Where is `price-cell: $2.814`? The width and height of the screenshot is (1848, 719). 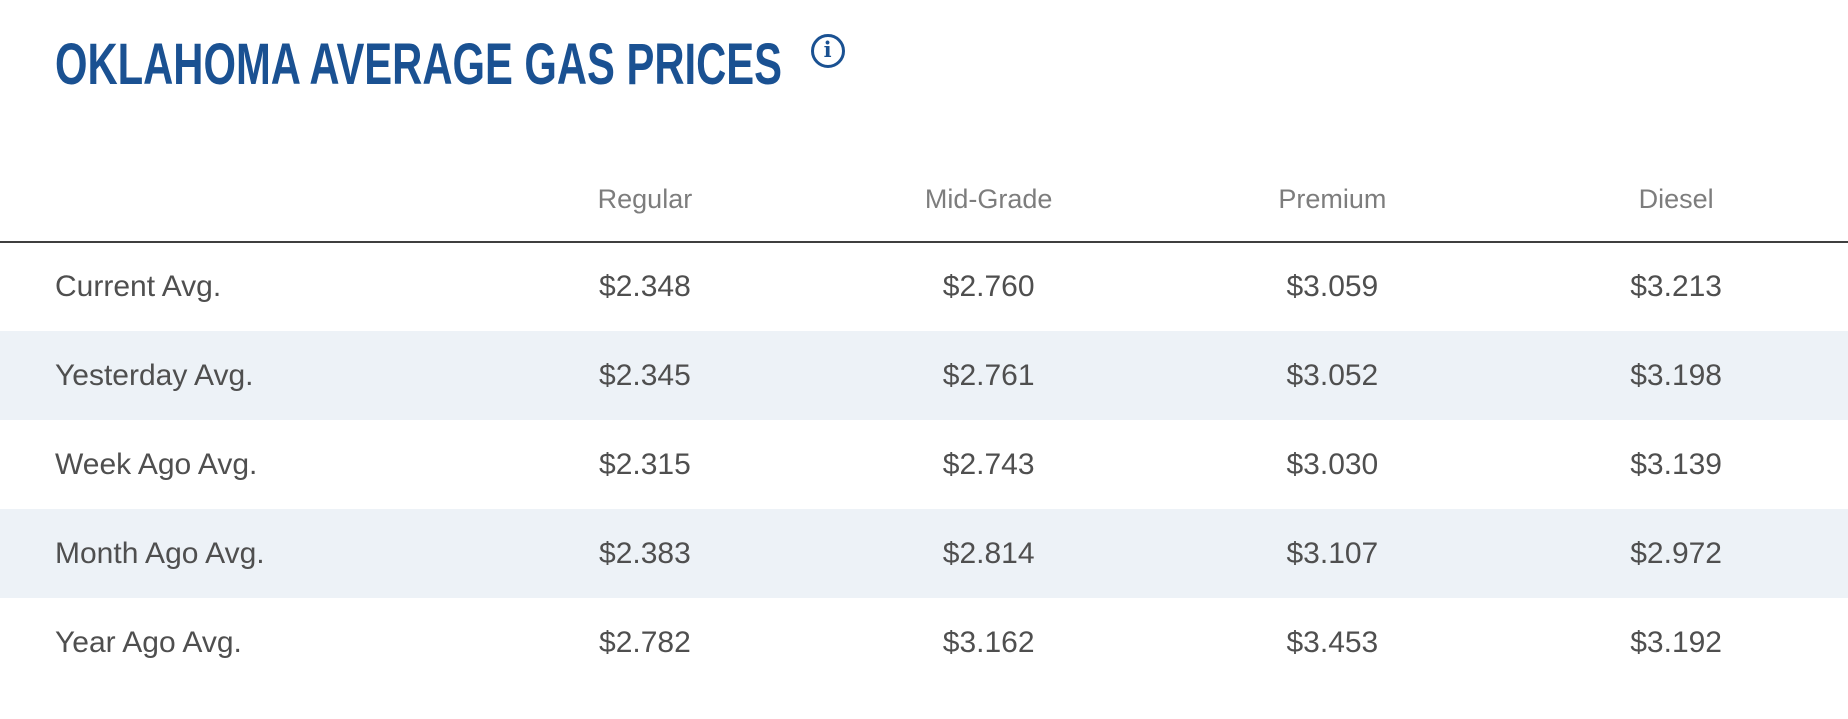
price-cell: $2.814 is located at coordinates (988, 553).